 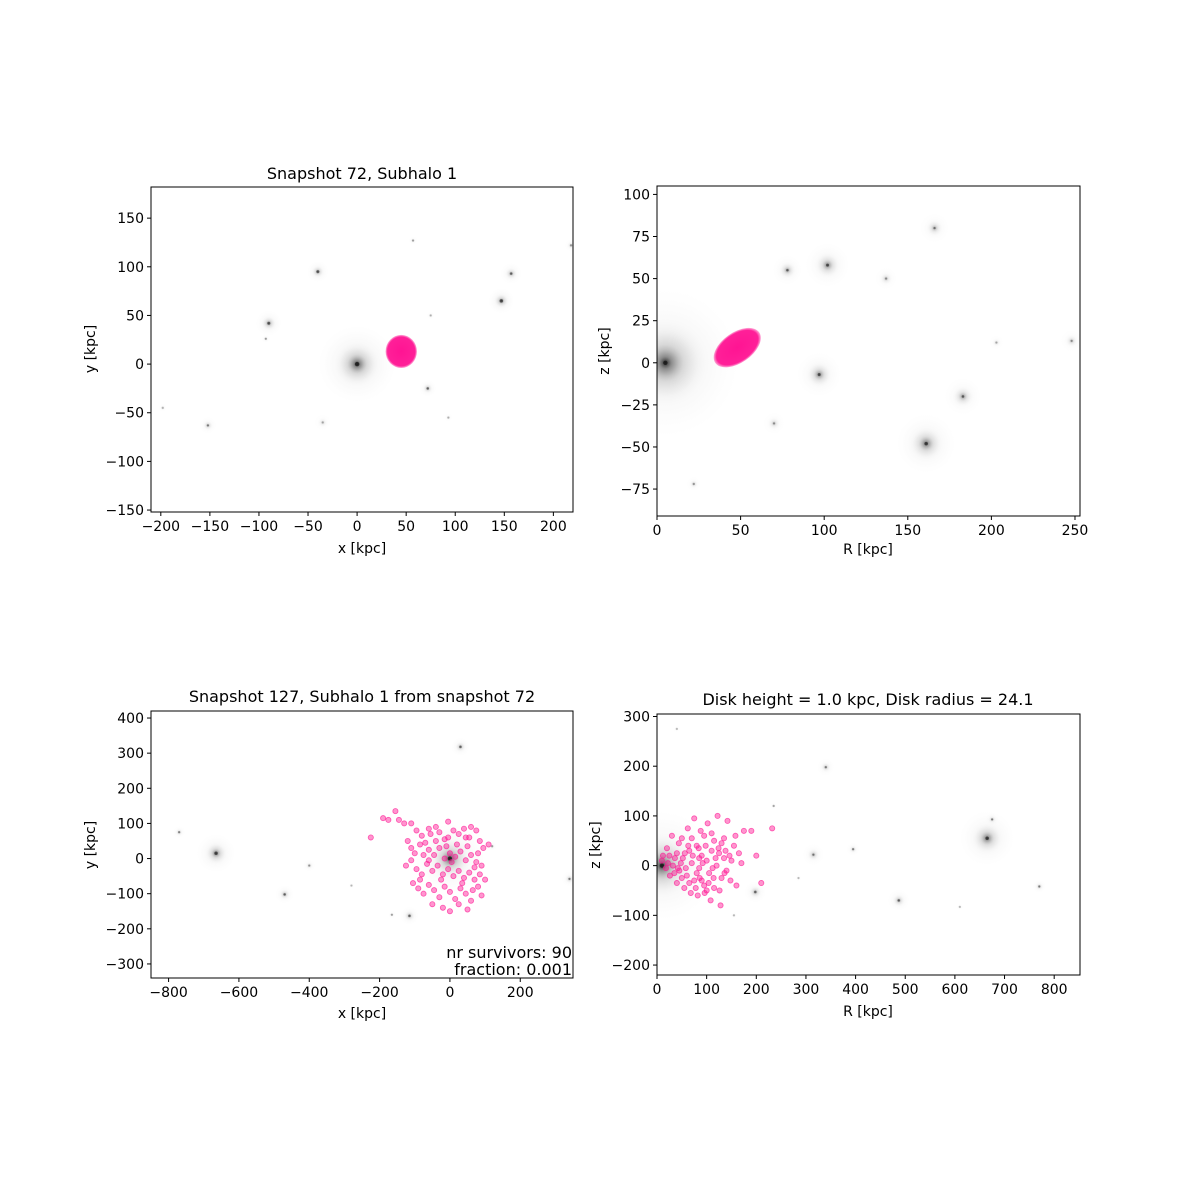 I want to click on y-axis-label: y [kpc], so click(x=91, y=349).